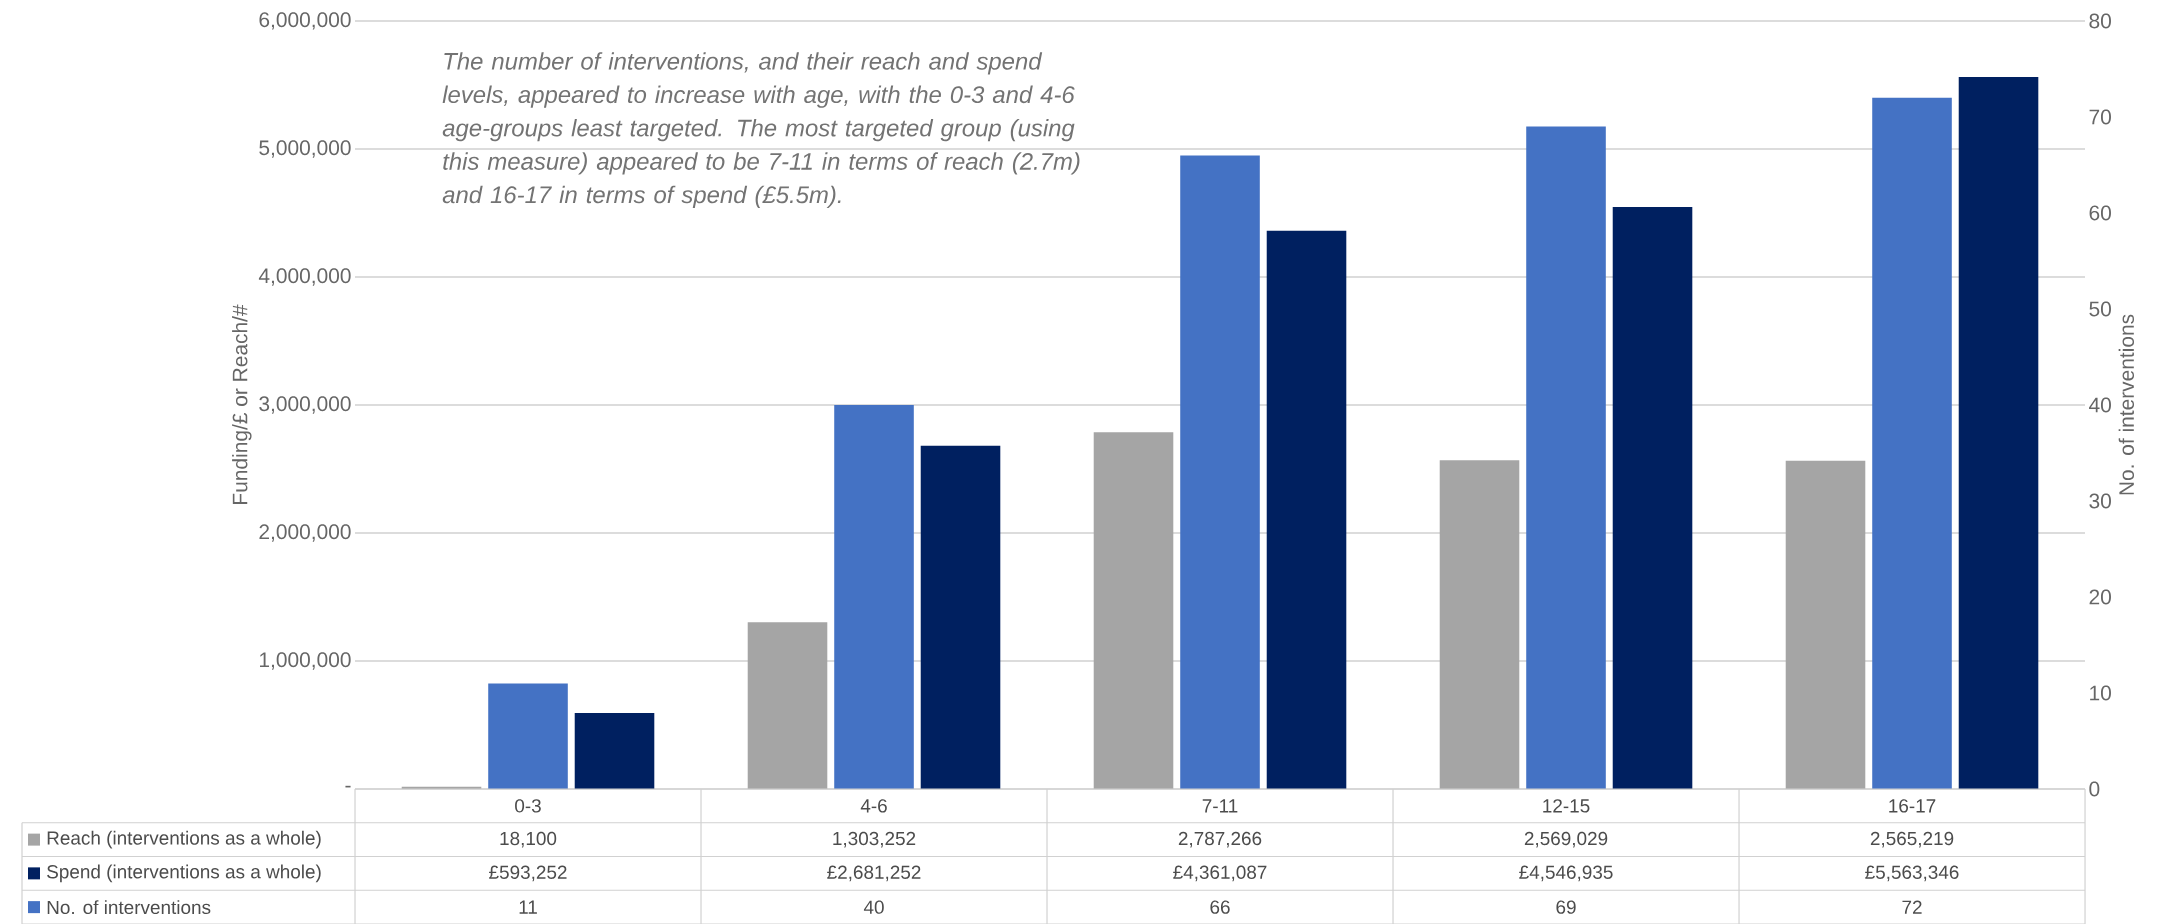 Image resolution: width=2183 pixels, height=924 pixels. What do you see at coordinates (874, 839) in the screenshot?
I see `data-label: 1,303,252` at bounding box center [874, 839].